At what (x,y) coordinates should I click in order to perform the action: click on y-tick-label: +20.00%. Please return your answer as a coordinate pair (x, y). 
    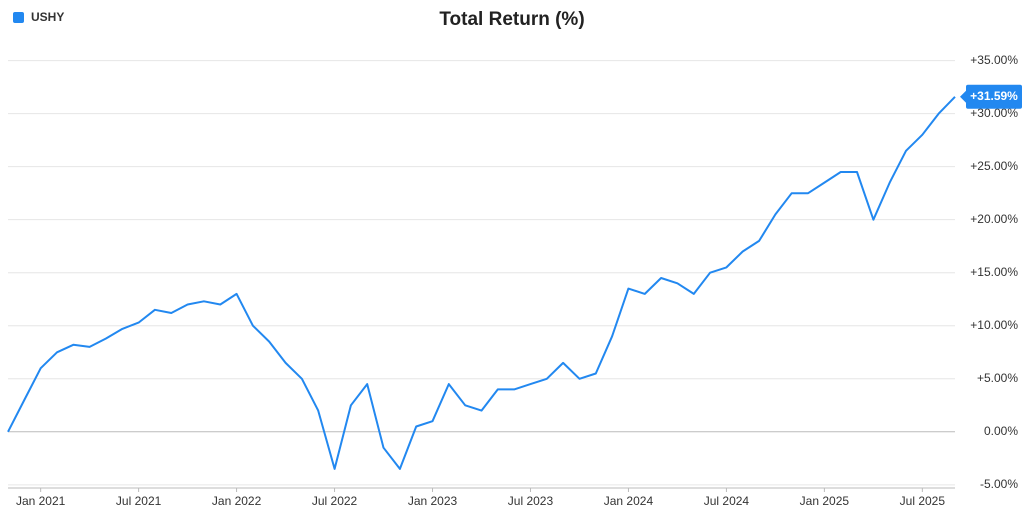
    Looking at the image, I should click on (994, 219).